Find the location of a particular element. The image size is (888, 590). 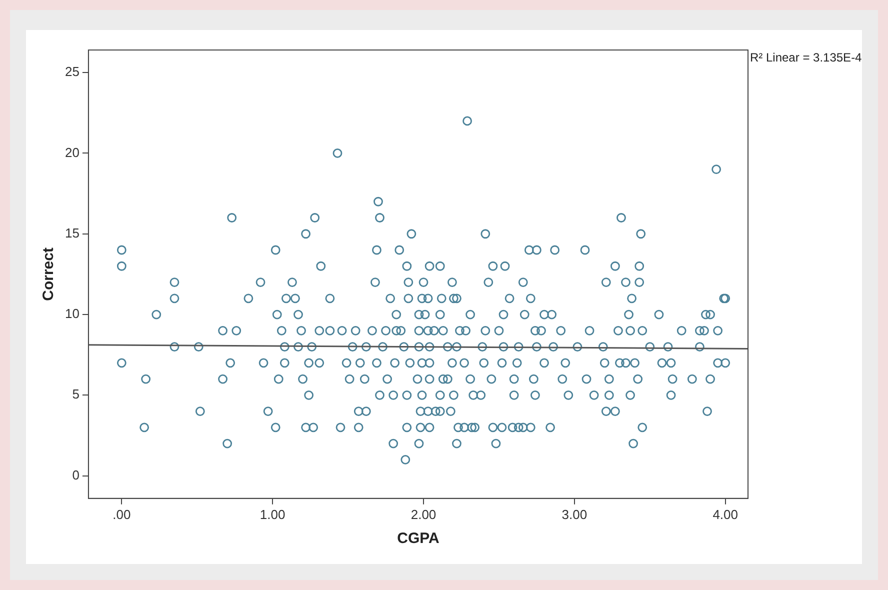

y-tick-label: 25 is located at coordinates (72, 72).